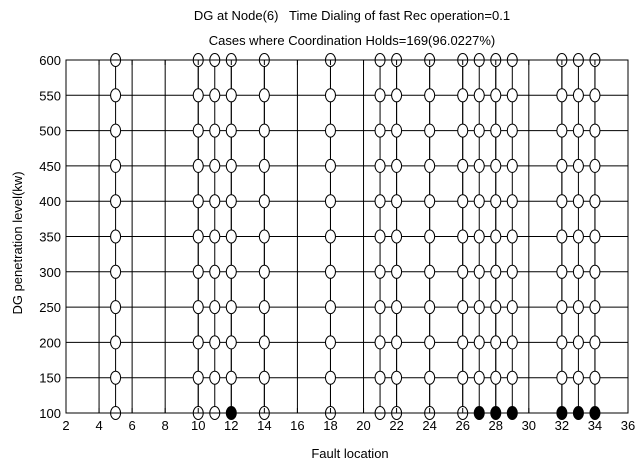  Describe the element at coordinates (462, 425) in the screenshot. I see `x-tick-label: 26` at that location.